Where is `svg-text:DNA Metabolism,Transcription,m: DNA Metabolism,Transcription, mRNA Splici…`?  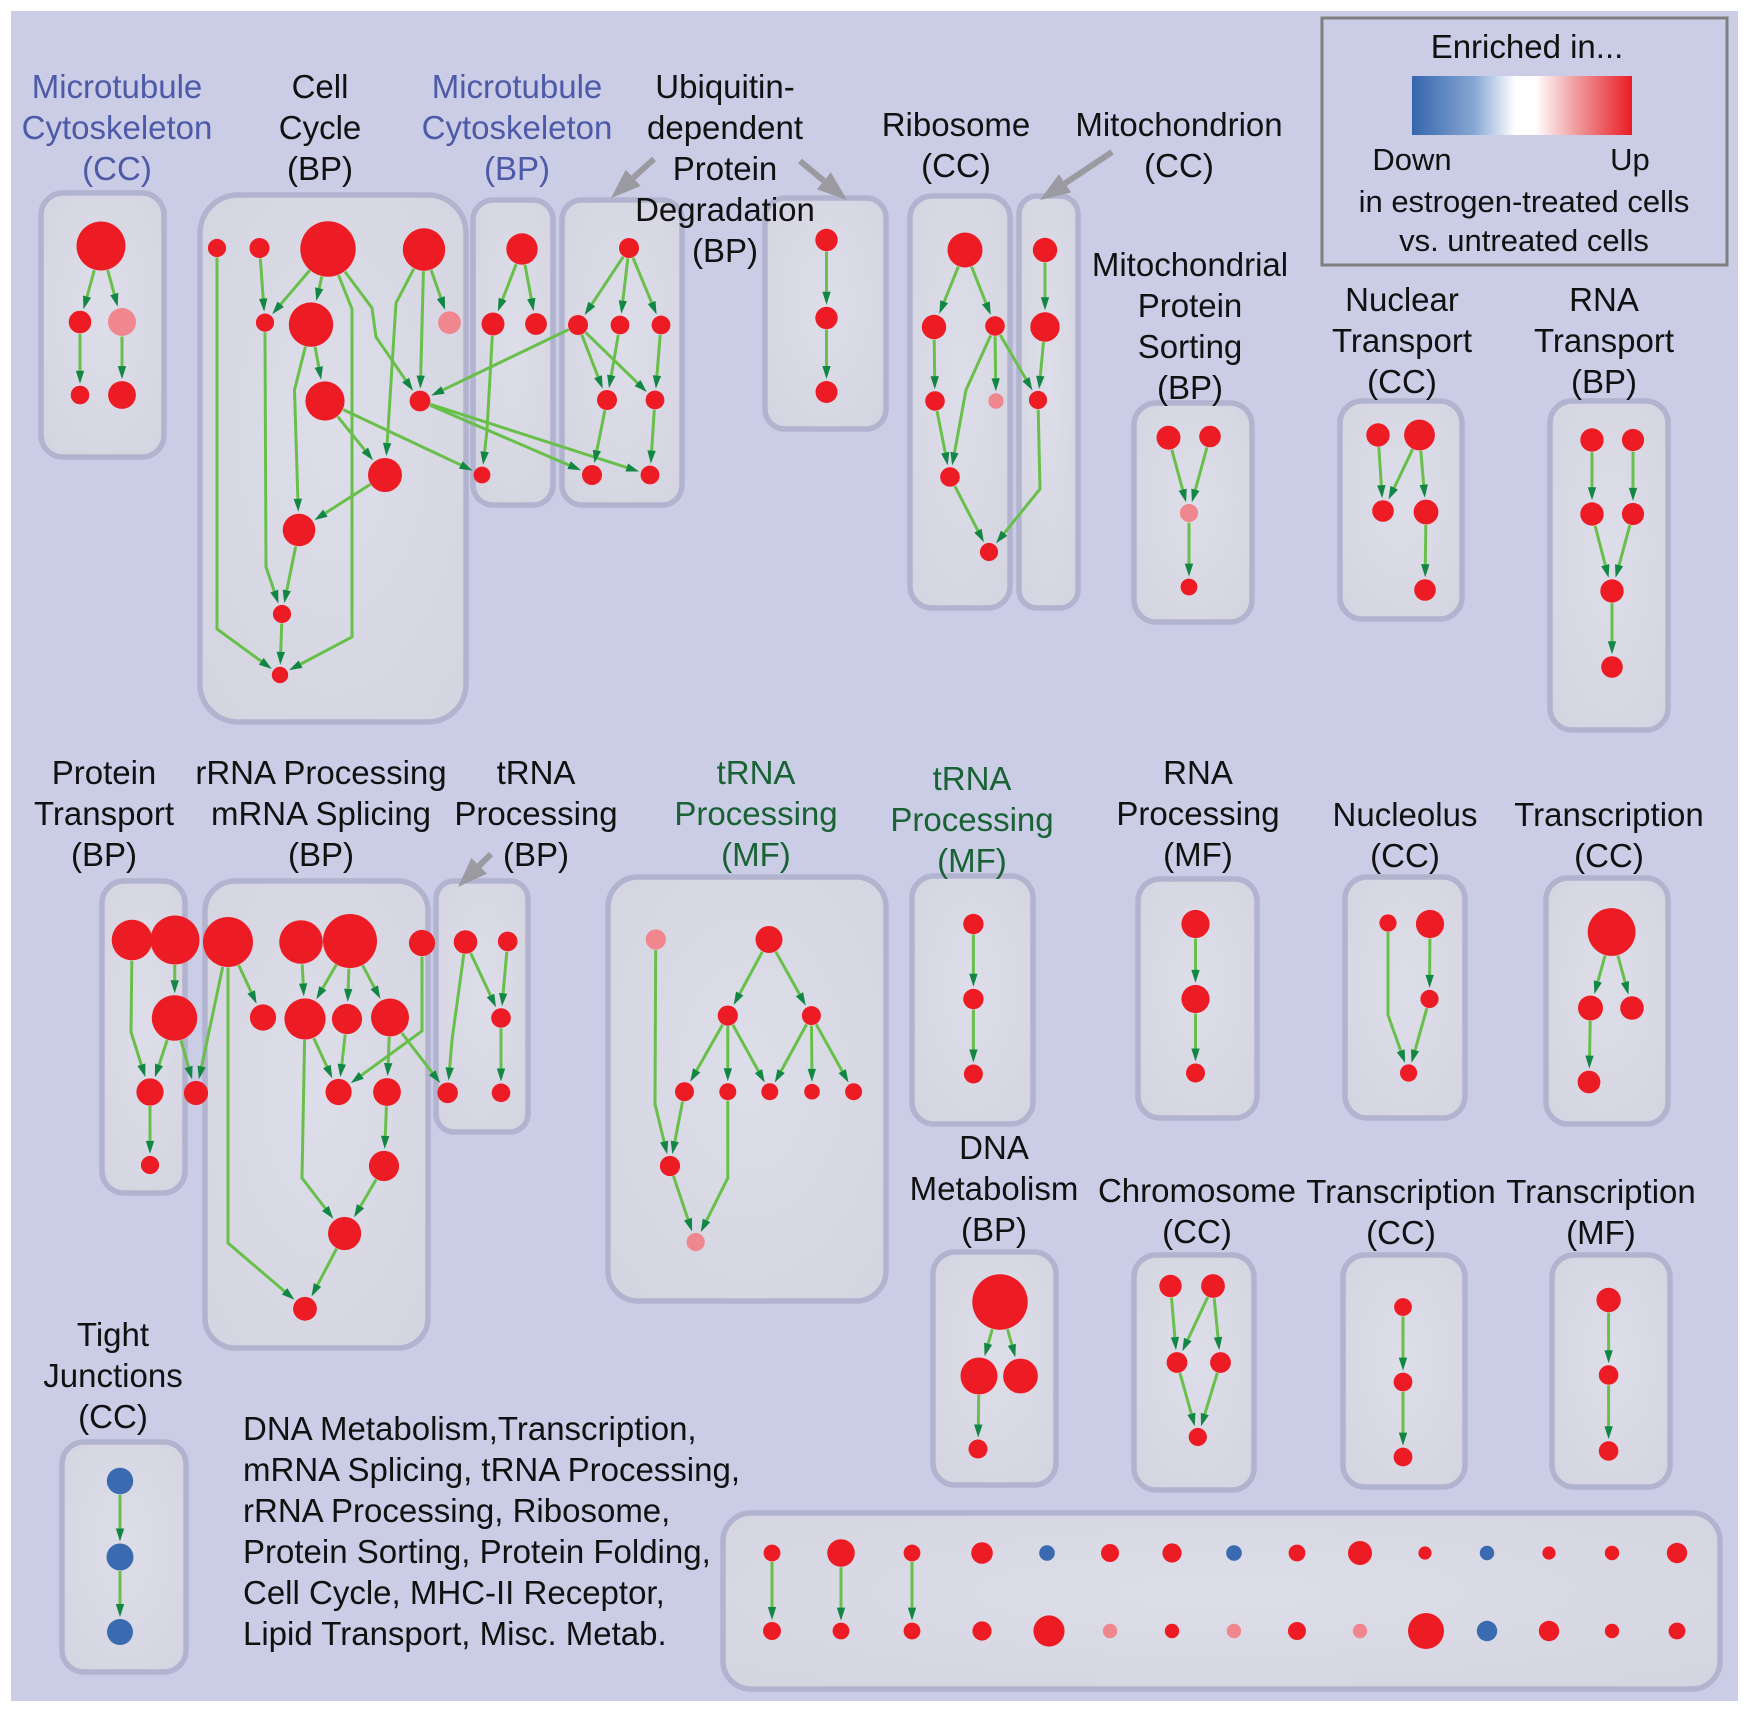 svg-text:DNA Metabolism,Transcription,m: DNA Metabolism,Transcription, mRNA Splici… is located at coordinates (491, 1531).